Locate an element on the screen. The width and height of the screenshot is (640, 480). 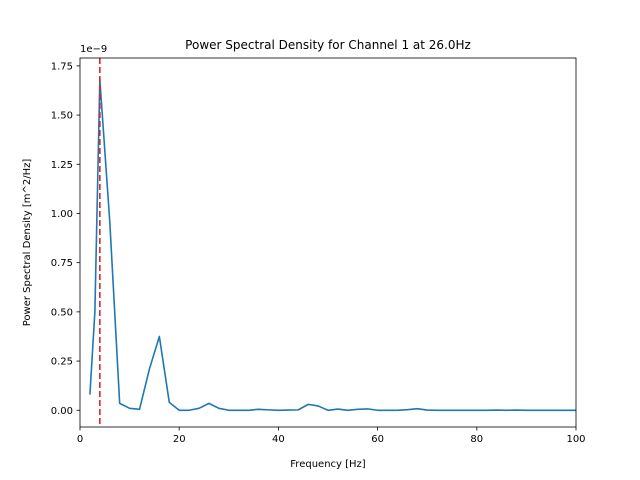
x-axis-label: Frequency [Hz] is located at coordinates (328, 464).